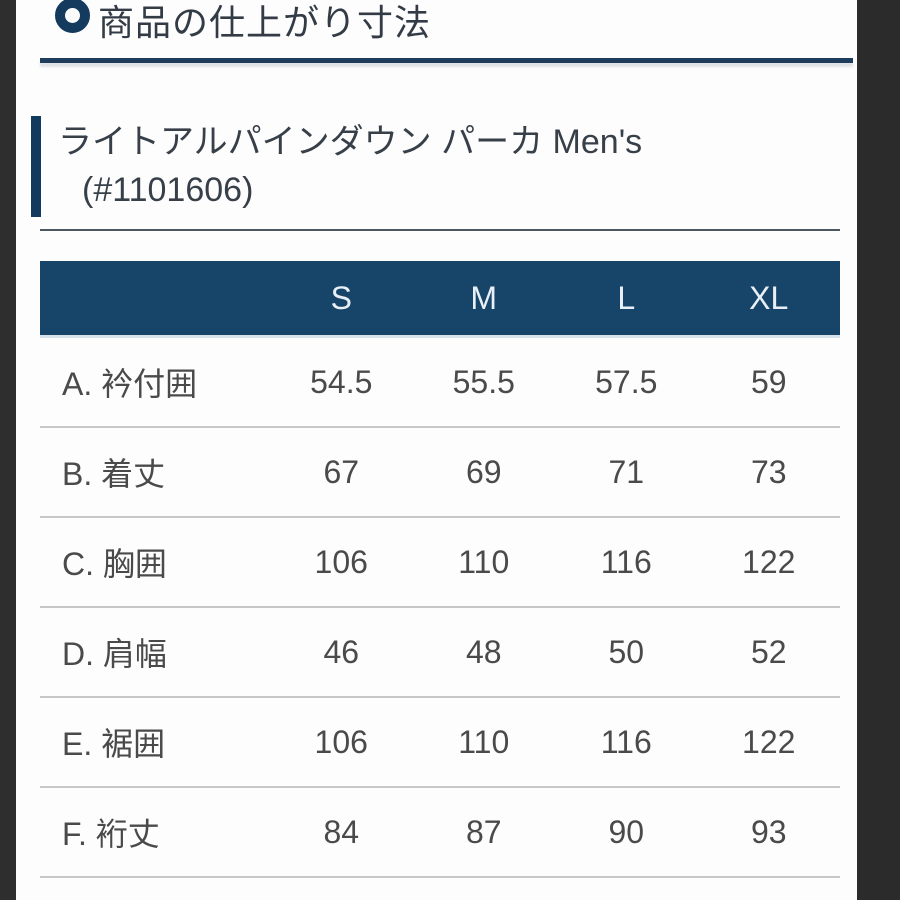 This screenshot has width=900, height=900. I want to click on product-title: ライトアルパインダウン パーカ Men's (#1101606), so click(350, 166).